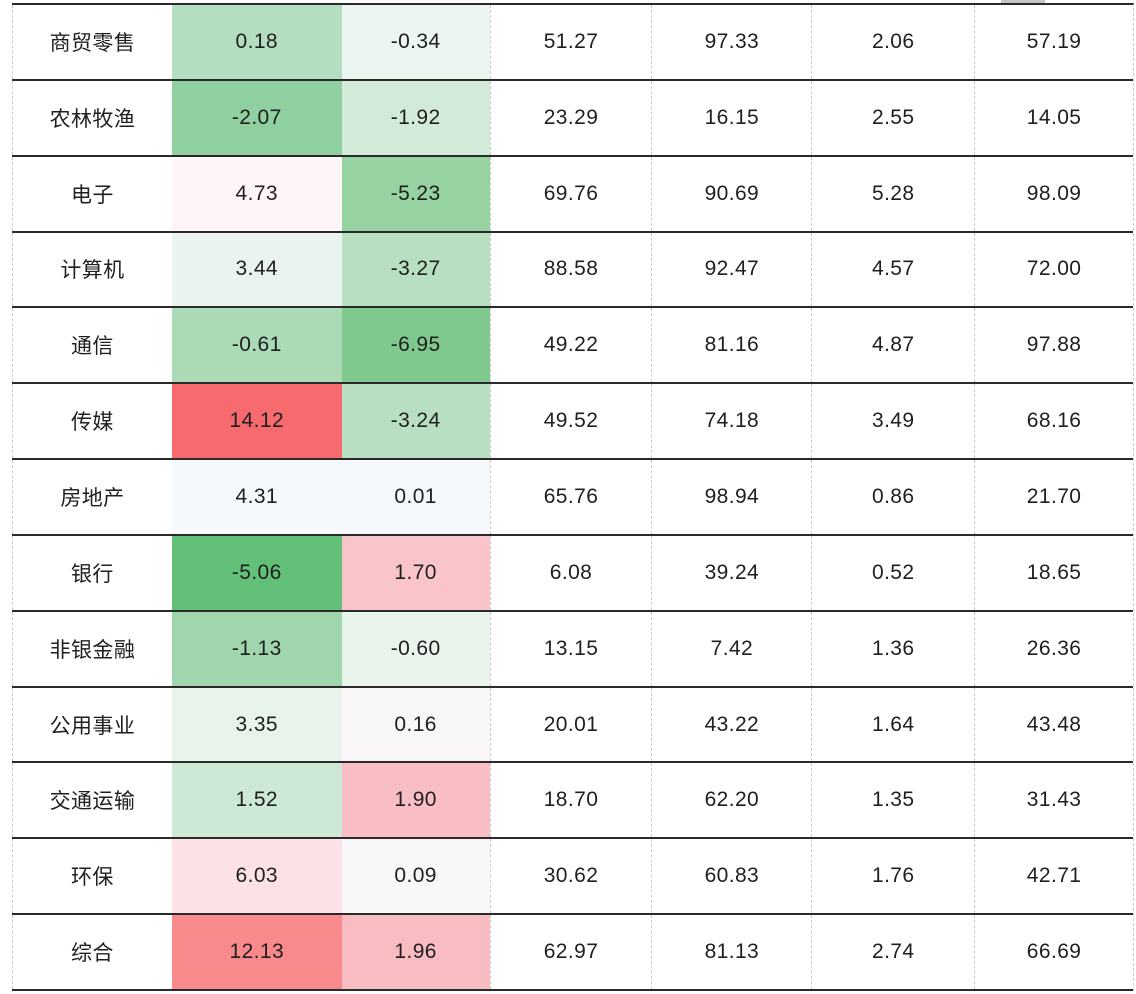 The height and width of the screenshot is (994, 1136). I want to click on industry-label: 传媒, so click(92, 421).